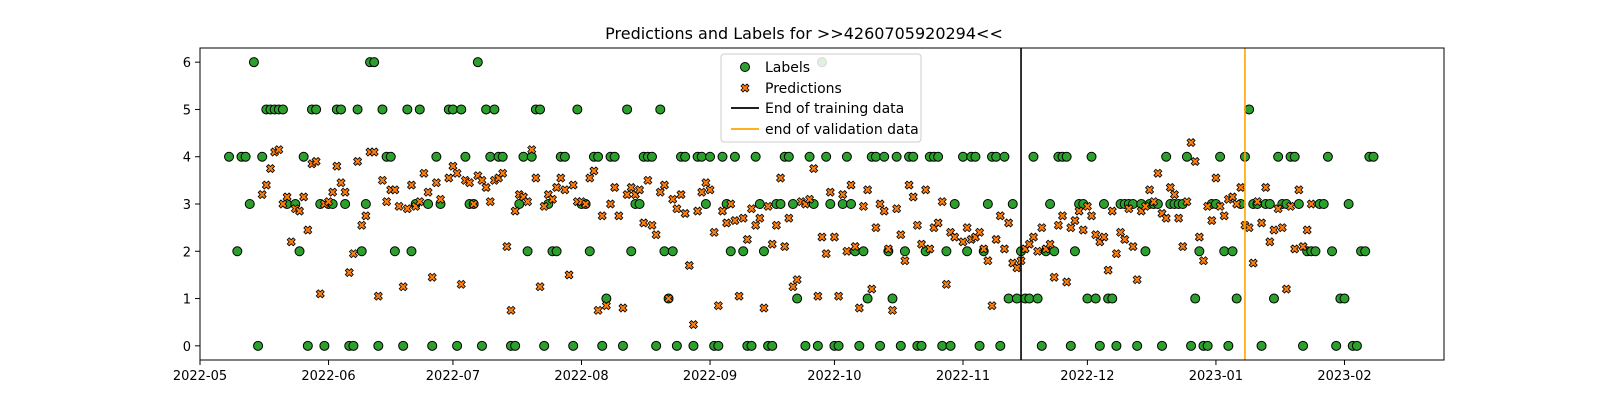  What do you see at coordinates (191, 205) in the screenshot?
I see `y-axis: 0 1 2 3 4 5 6` at bounding box center [191, 205].